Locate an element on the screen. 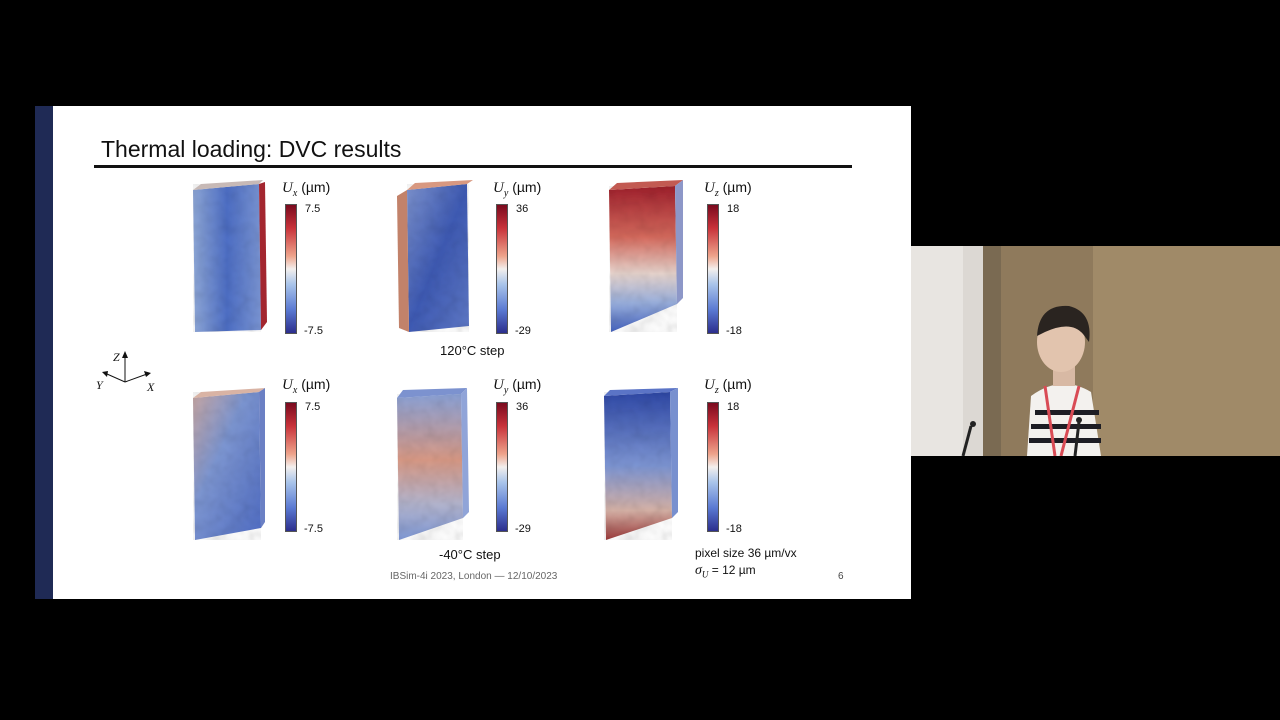  uy-colorbar-row2 is located at coordinates (502, 467).